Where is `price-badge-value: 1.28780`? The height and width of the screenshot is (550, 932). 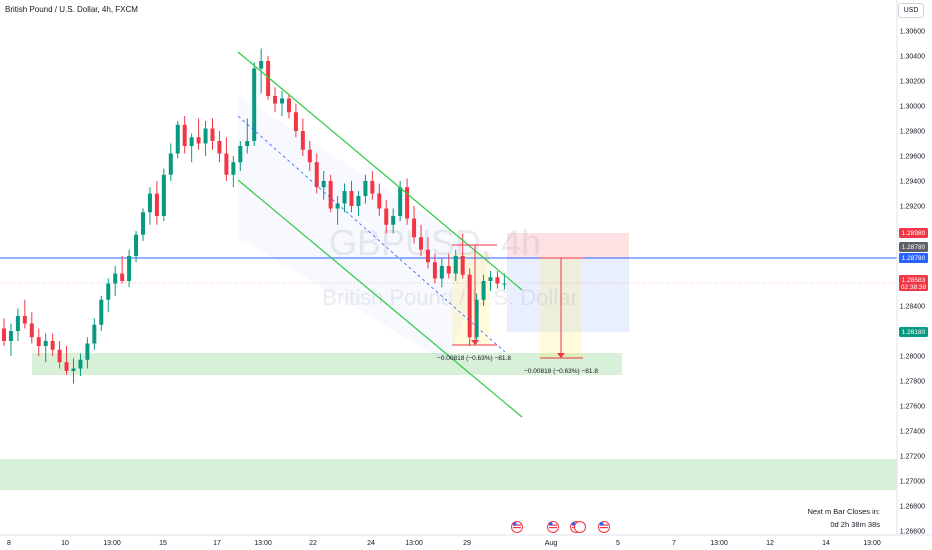
price-badge-value: 1.28780 is located at coordinates (914, 258).